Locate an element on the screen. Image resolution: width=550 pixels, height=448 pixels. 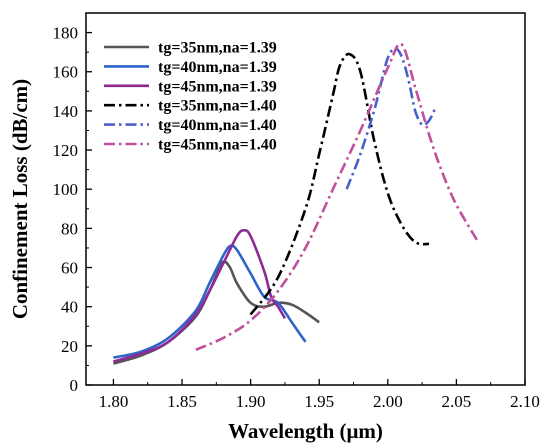
y-tick-label: 100 is located at coordinates (66, 189).